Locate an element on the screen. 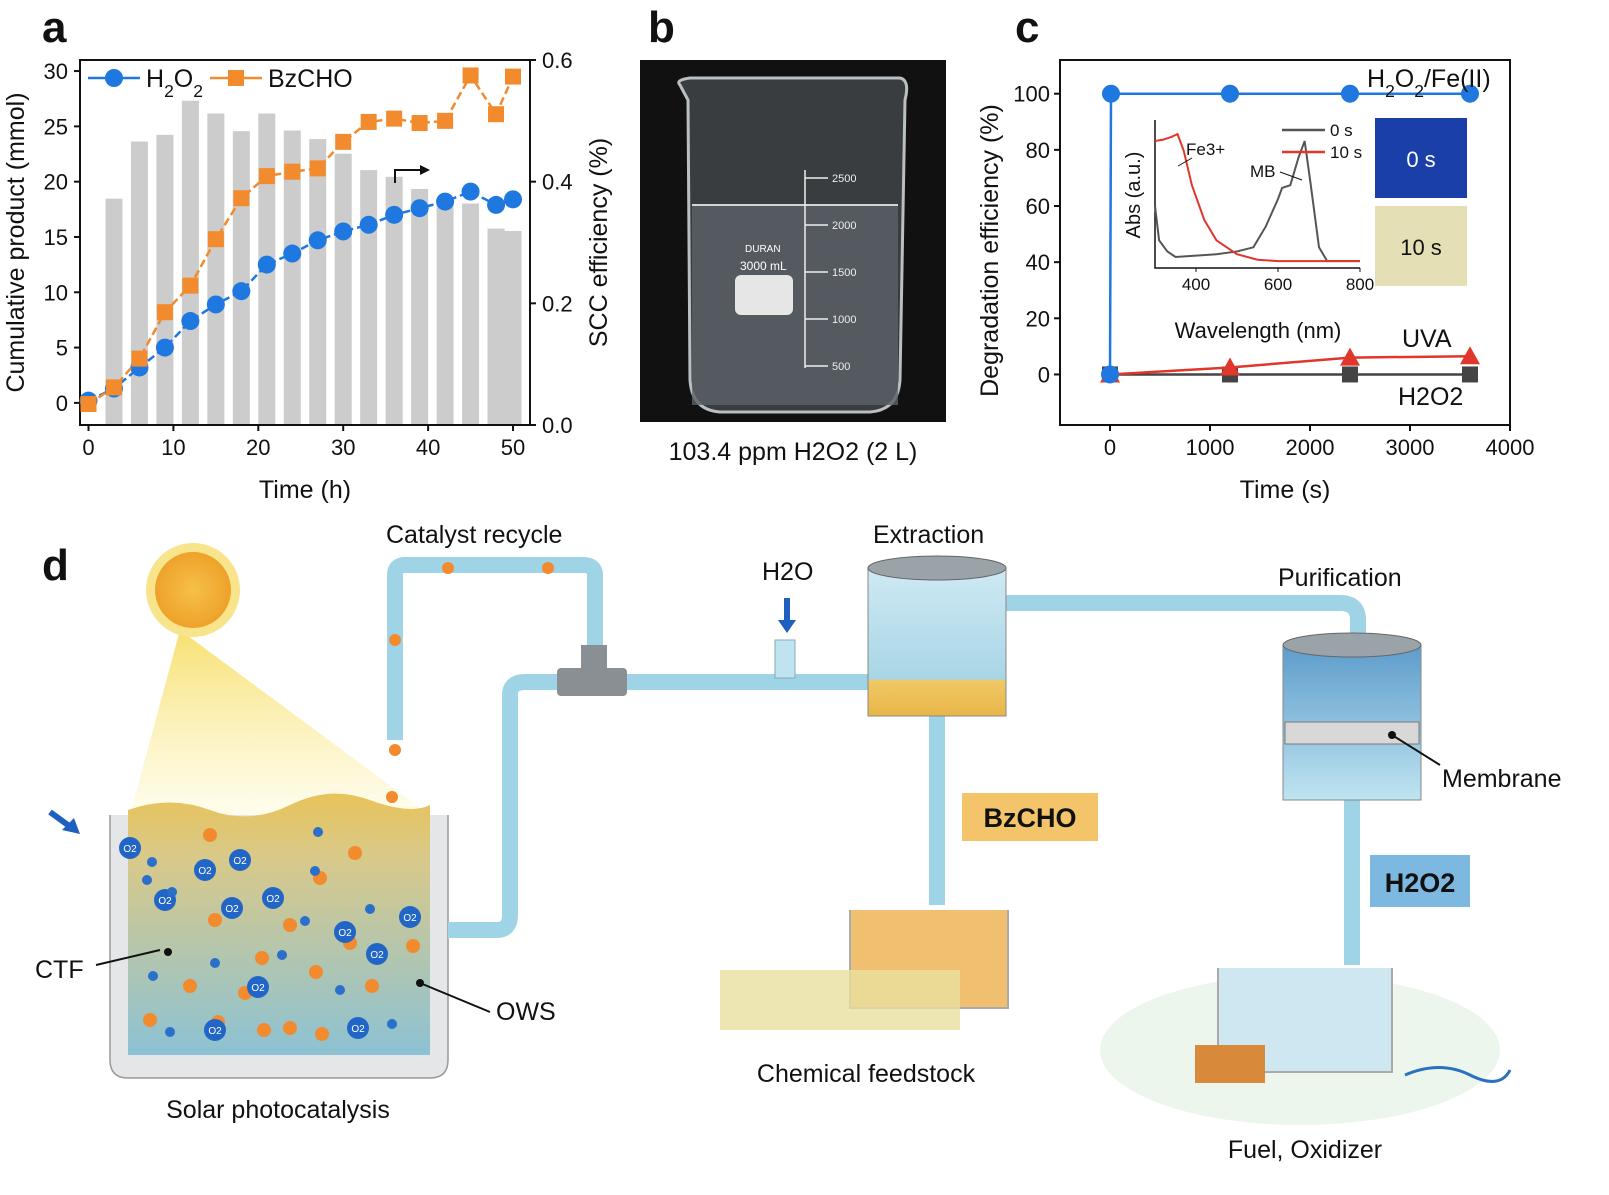 This screenshot has height=1195, width=1609. inset-axes is located at coordinates (1257, 194).